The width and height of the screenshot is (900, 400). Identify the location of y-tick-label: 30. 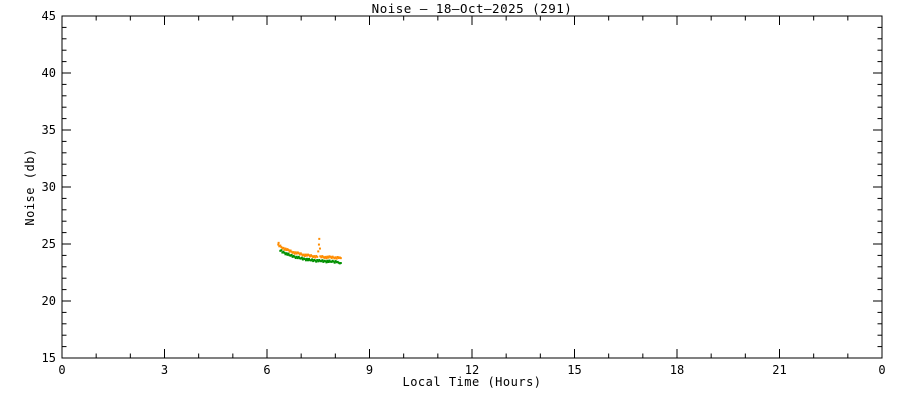
(49, 187).